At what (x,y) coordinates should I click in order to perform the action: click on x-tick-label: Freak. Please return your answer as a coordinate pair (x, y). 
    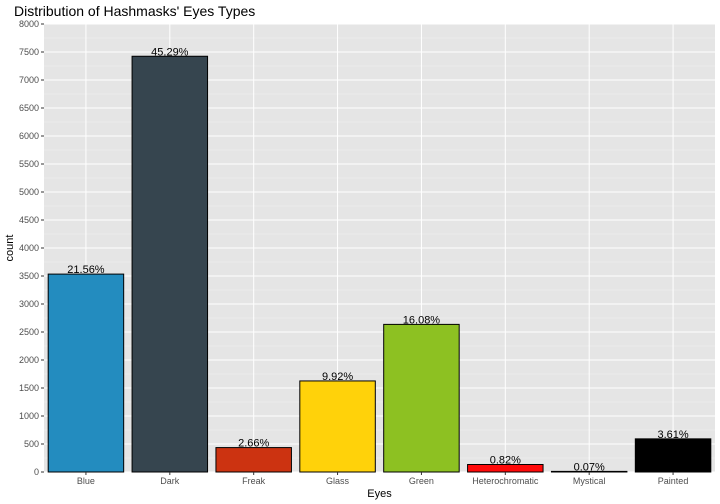
    Looking at the image, I should click on (254, 481).